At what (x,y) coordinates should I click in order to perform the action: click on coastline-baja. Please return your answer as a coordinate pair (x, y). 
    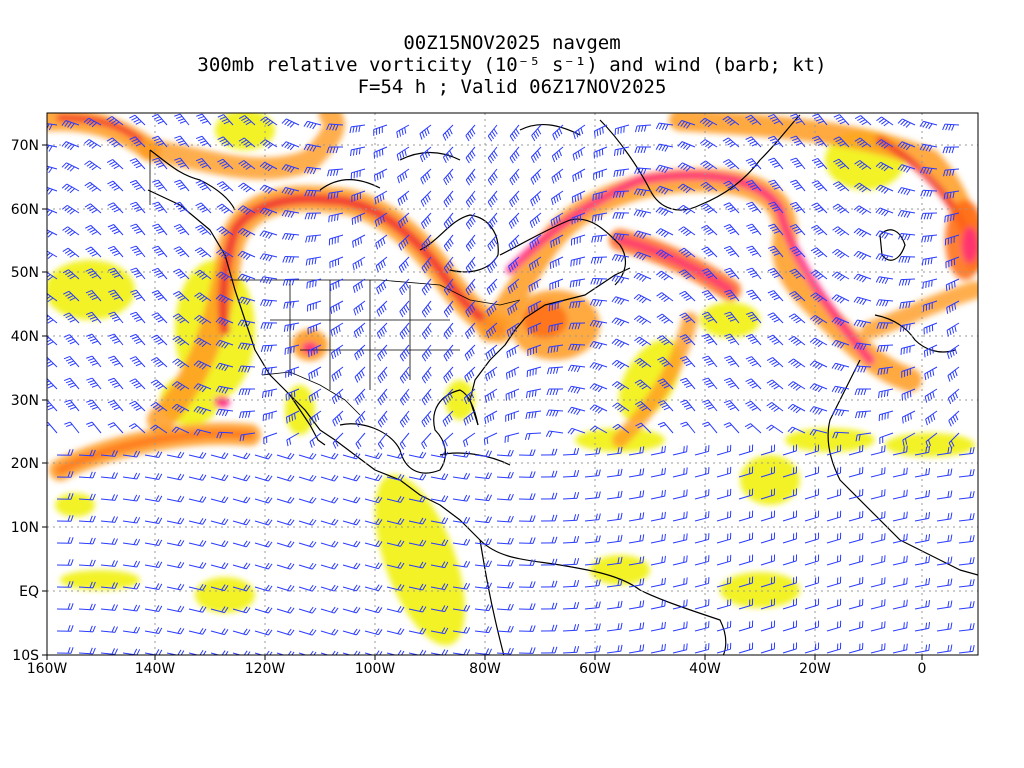
    Looking at the image, I should click on (307, 420).